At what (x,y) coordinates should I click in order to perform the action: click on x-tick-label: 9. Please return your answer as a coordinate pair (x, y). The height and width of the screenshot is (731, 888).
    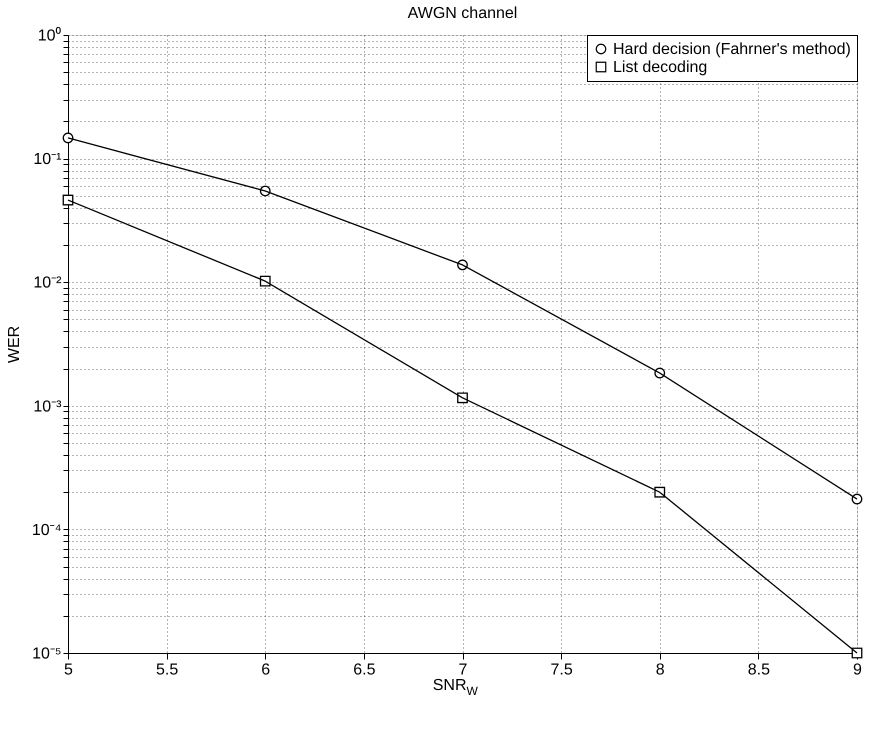
    Looking at the image, I should click on (857, 670).